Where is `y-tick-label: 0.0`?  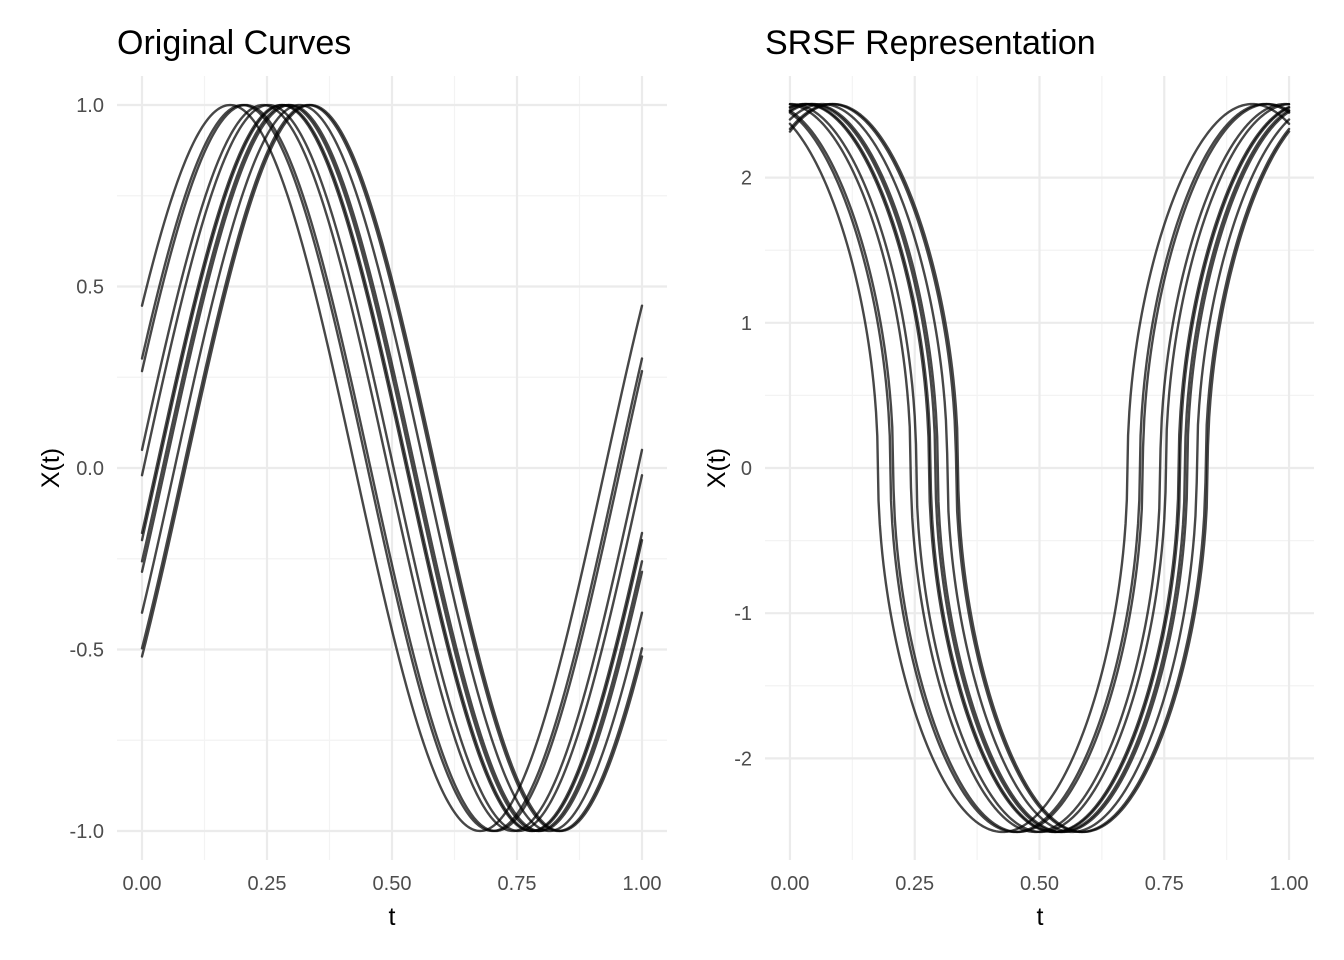
y-tick-label: 0.0 is located at coordinates (90, 469).